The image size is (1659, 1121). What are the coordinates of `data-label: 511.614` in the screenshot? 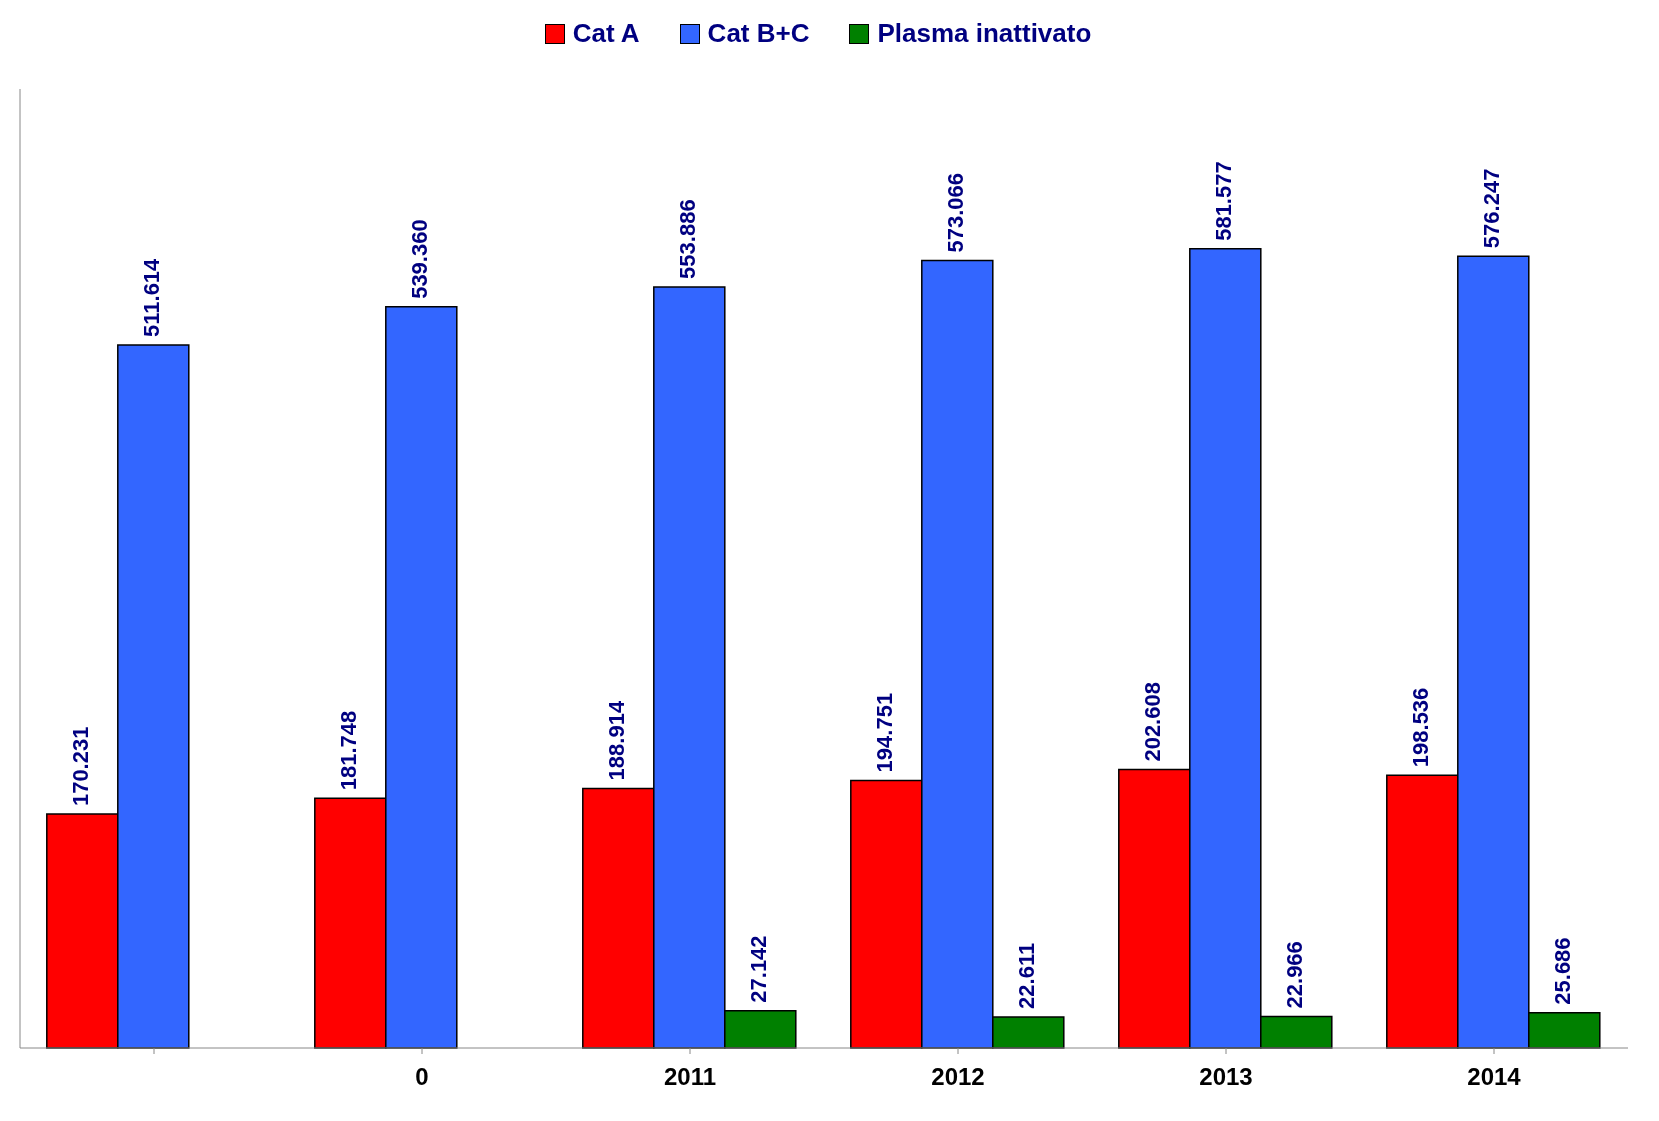 It's located at (152, 297).